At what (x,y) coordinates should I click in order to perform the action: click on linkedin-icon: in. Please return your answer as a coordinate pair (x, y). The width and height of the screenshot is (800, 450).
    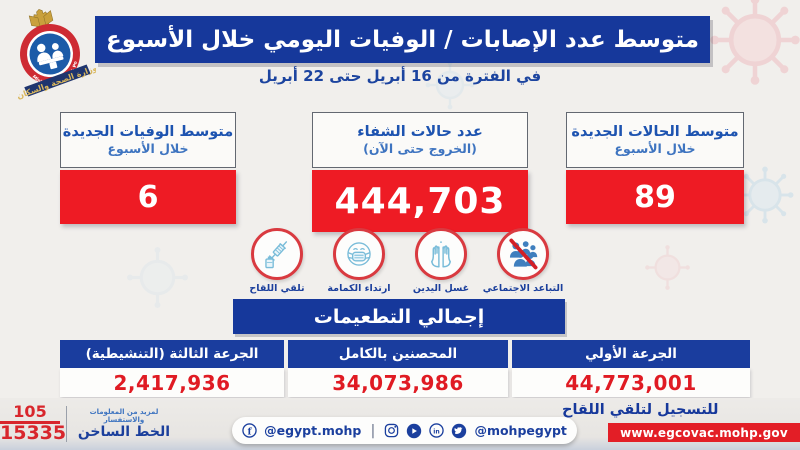
    Looking at the image, I should click on (437, 430).